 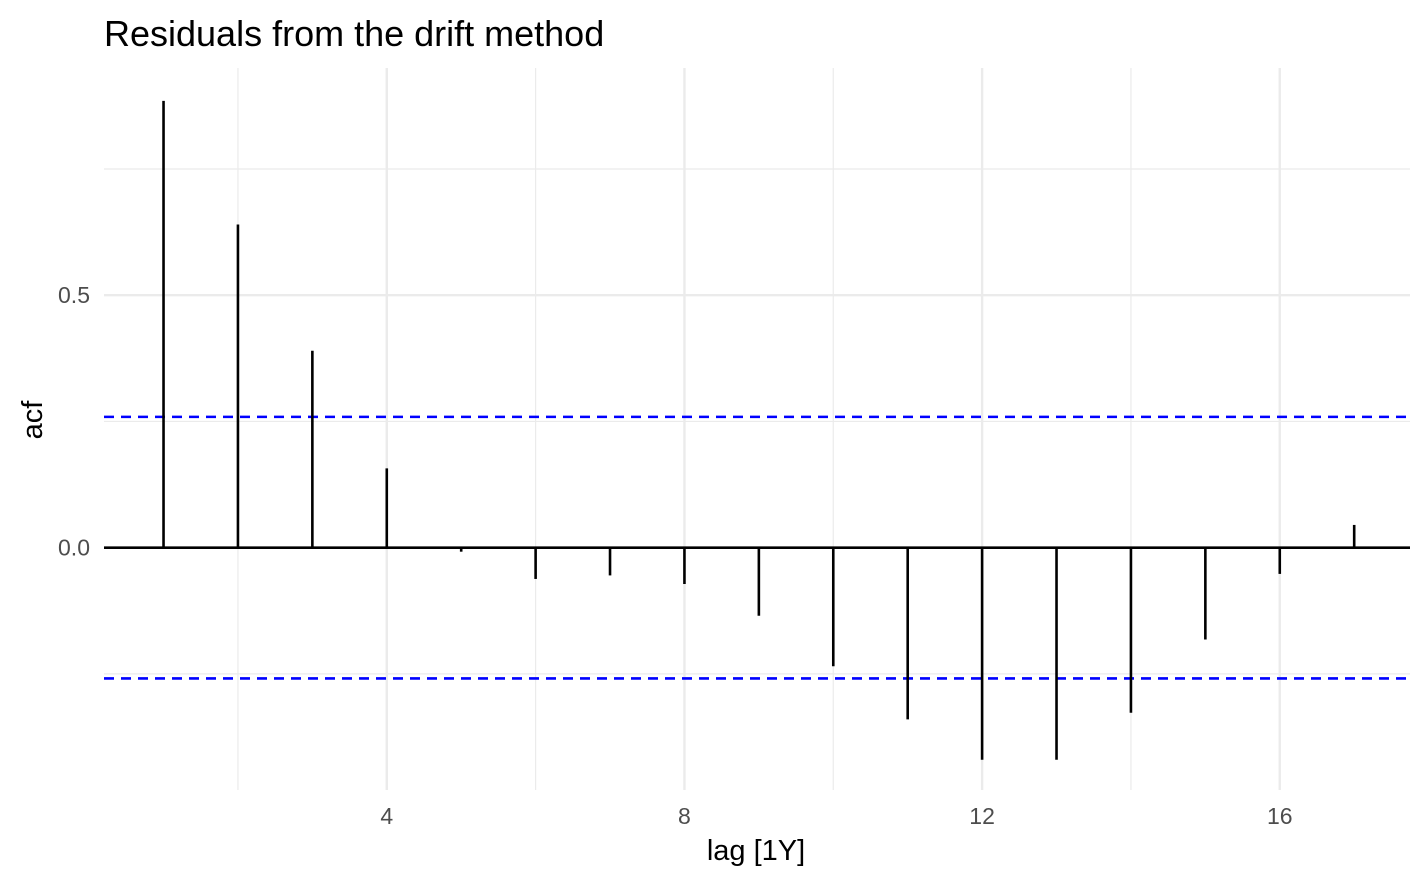 What do you see at coordinates (1280, 816) in the screenshot?
I see `x-tick-label: 16` at bounding box center [1280, 816].